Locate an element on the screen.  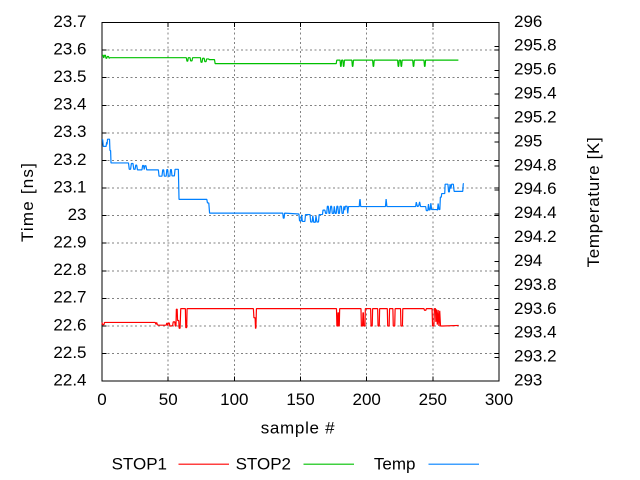
svg-text: 23.3 is located at coordinates (69, 131).